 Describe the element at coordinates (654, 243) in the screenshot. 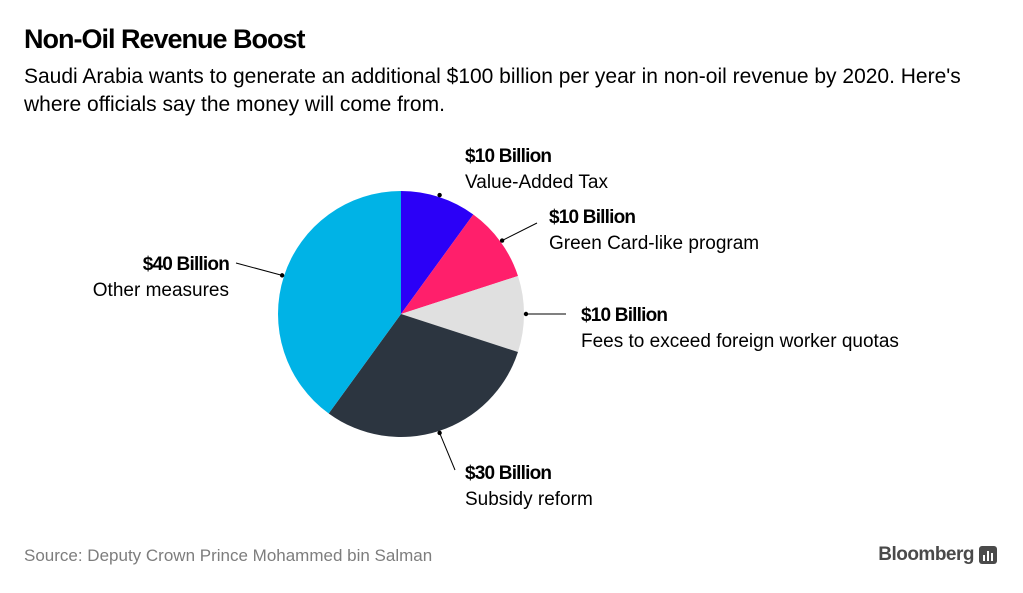

I see `slice-category-label: Green Card-like program` at that location.